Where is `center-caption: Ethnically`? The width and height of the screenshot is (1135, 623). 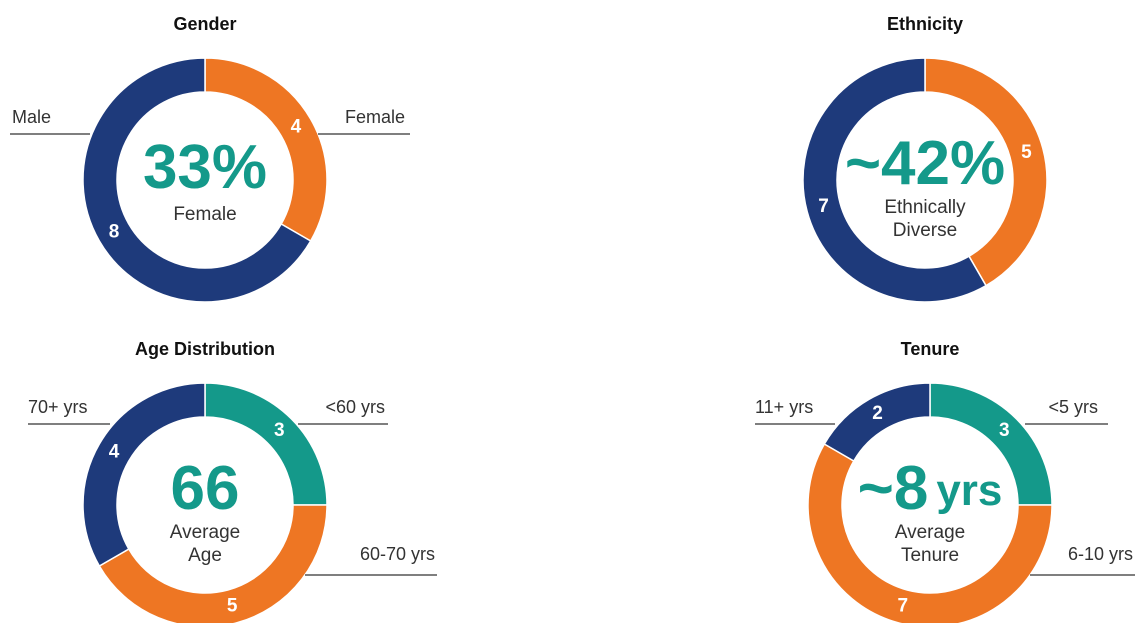 center-caption: Ethnically is located at coordinates (925, 207).